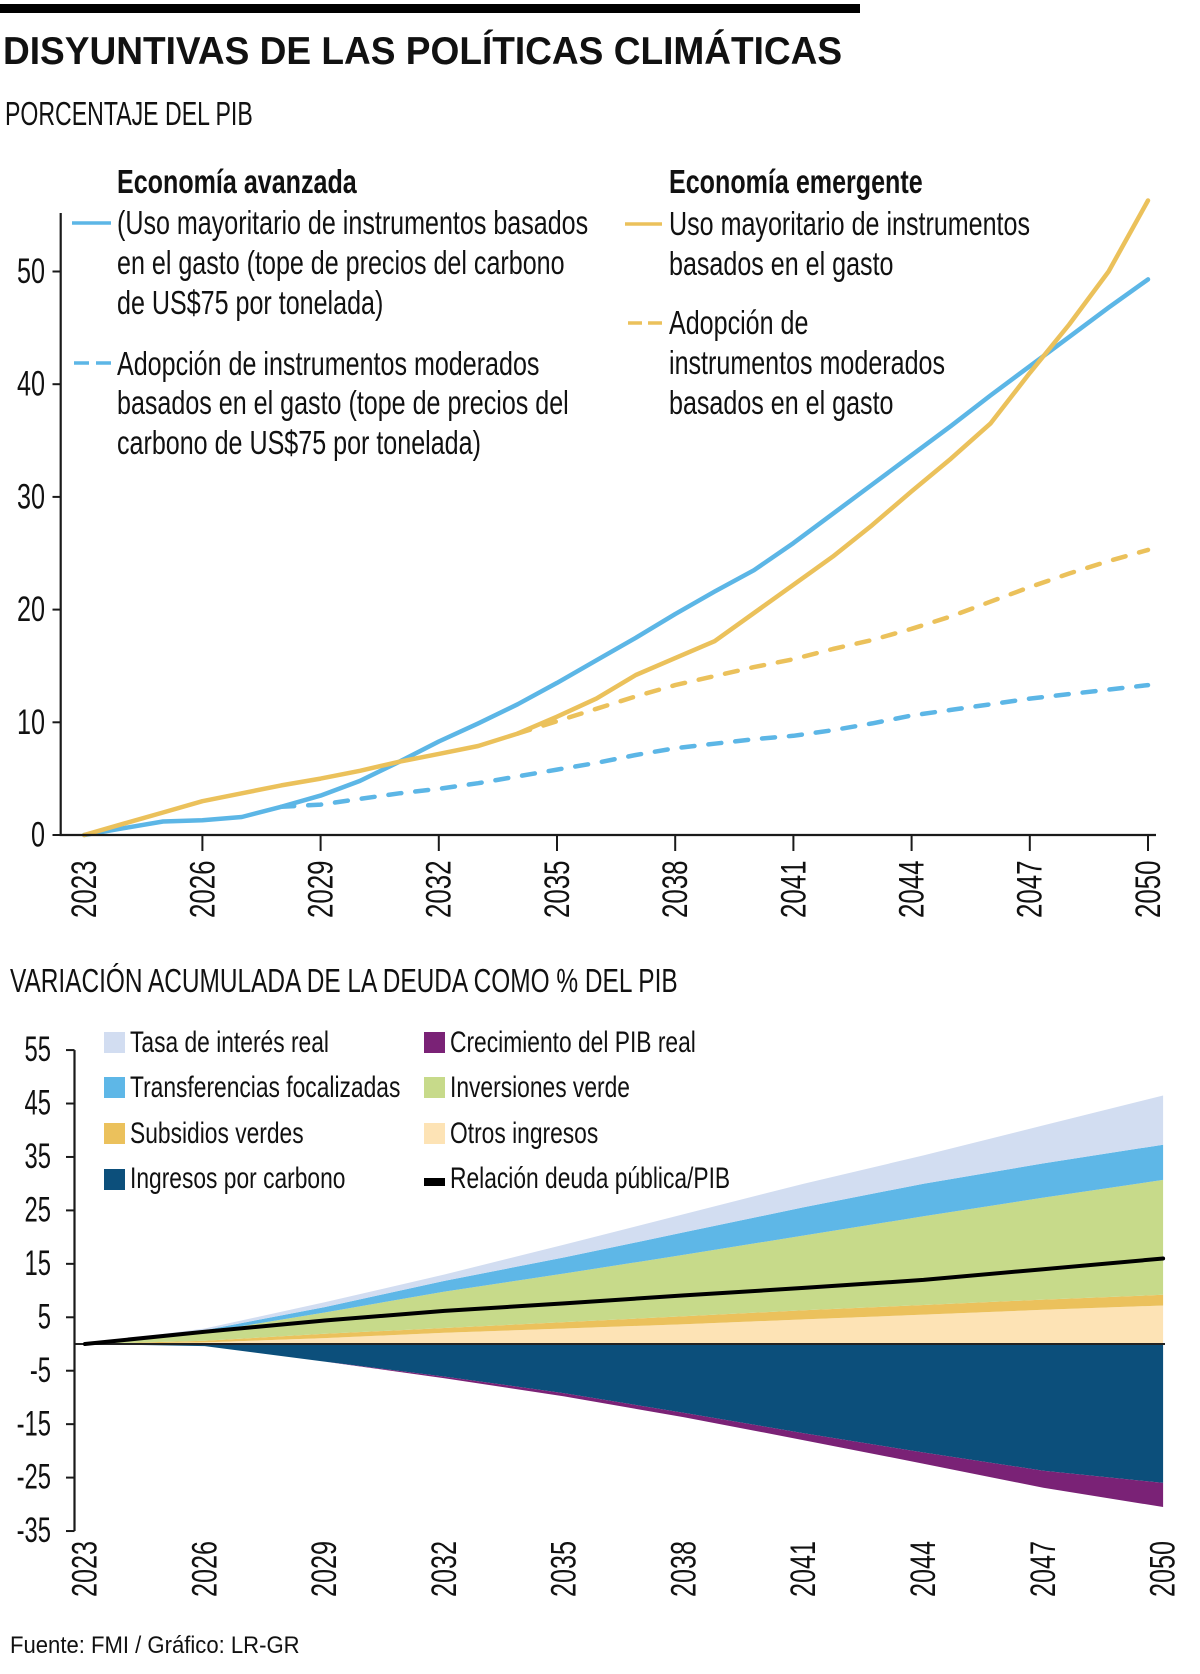  I want to click on legend-label-transferencias-focalizadas: Transferencias focalizadas, so click(265, 1087).